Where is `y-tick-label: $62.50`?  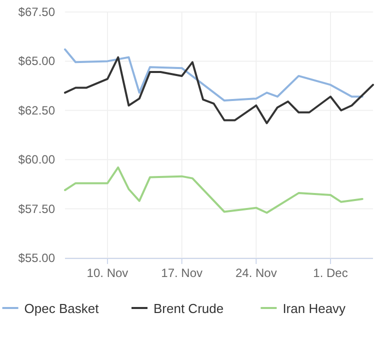 y-tick-label: $62.50 is located at coordinates (37, 110).